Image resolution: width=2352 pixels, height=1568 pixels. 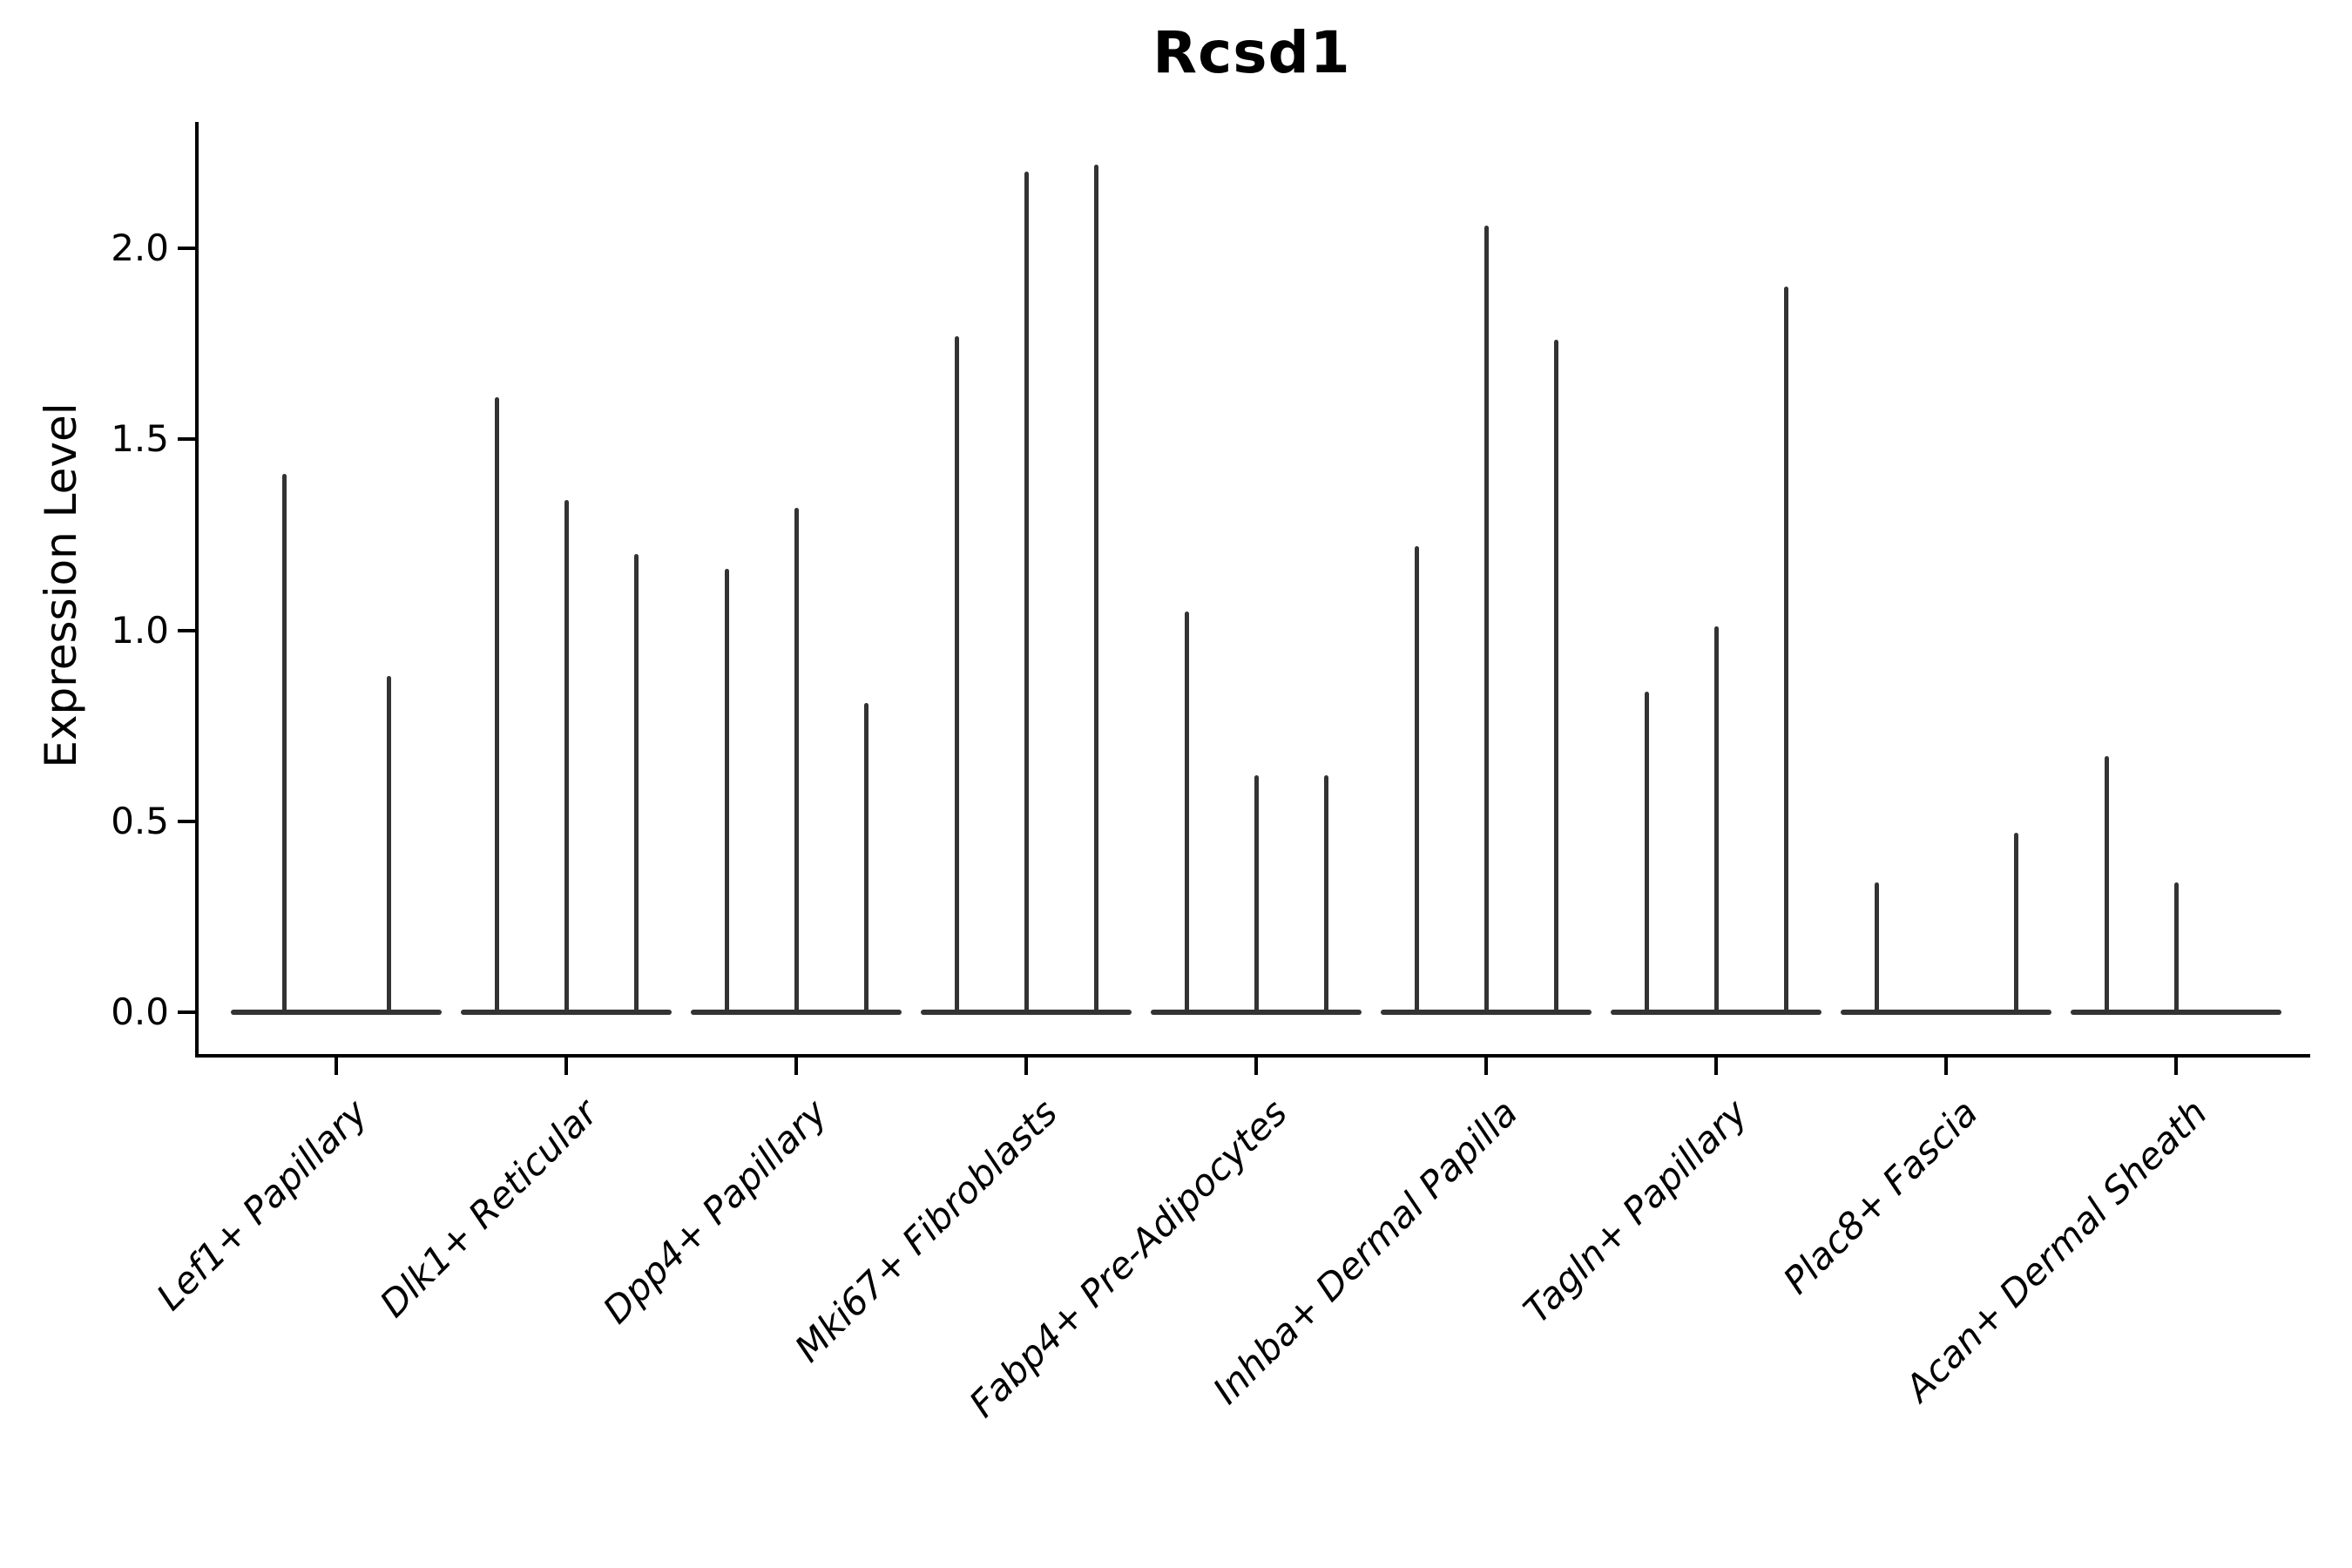 What do you see at coordinates (197, 590) in the screenshot?
I see `y-axis-spine` at bounding box center [197, 590].